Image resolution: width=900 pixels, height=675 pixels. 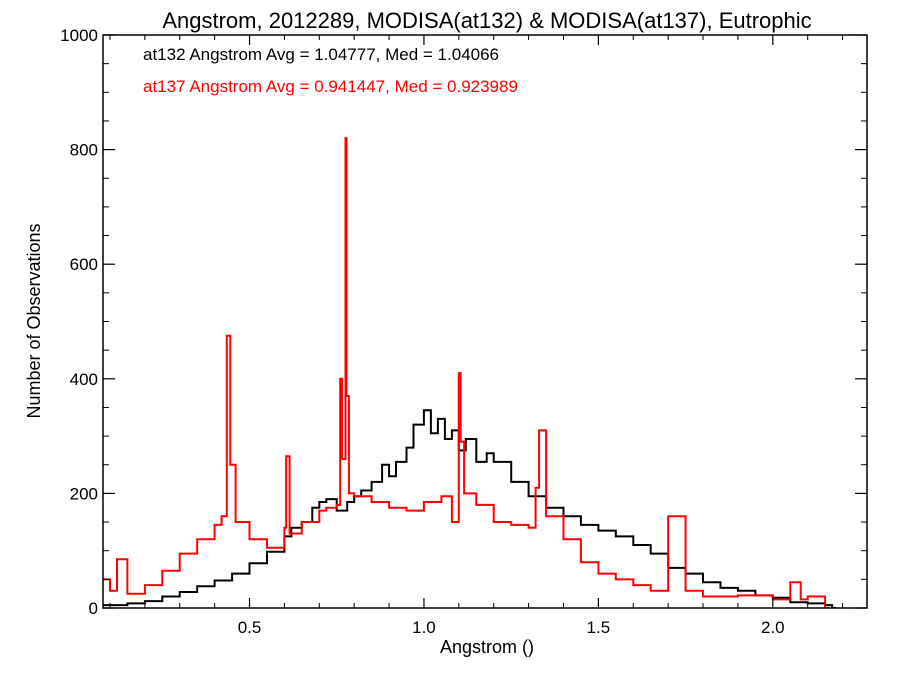 I want to click on y-tick-label: 1000, so click(x=79, y=35).